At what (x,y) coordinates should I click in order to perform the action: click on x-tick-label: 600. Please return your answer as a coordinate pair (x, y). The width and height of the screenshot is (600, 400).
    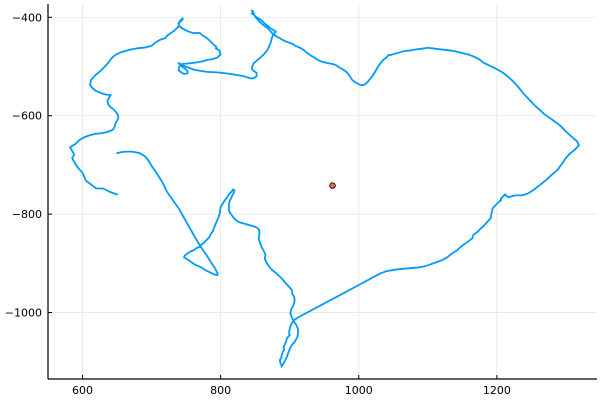
    Looking at the image, I should click on (82, 390).